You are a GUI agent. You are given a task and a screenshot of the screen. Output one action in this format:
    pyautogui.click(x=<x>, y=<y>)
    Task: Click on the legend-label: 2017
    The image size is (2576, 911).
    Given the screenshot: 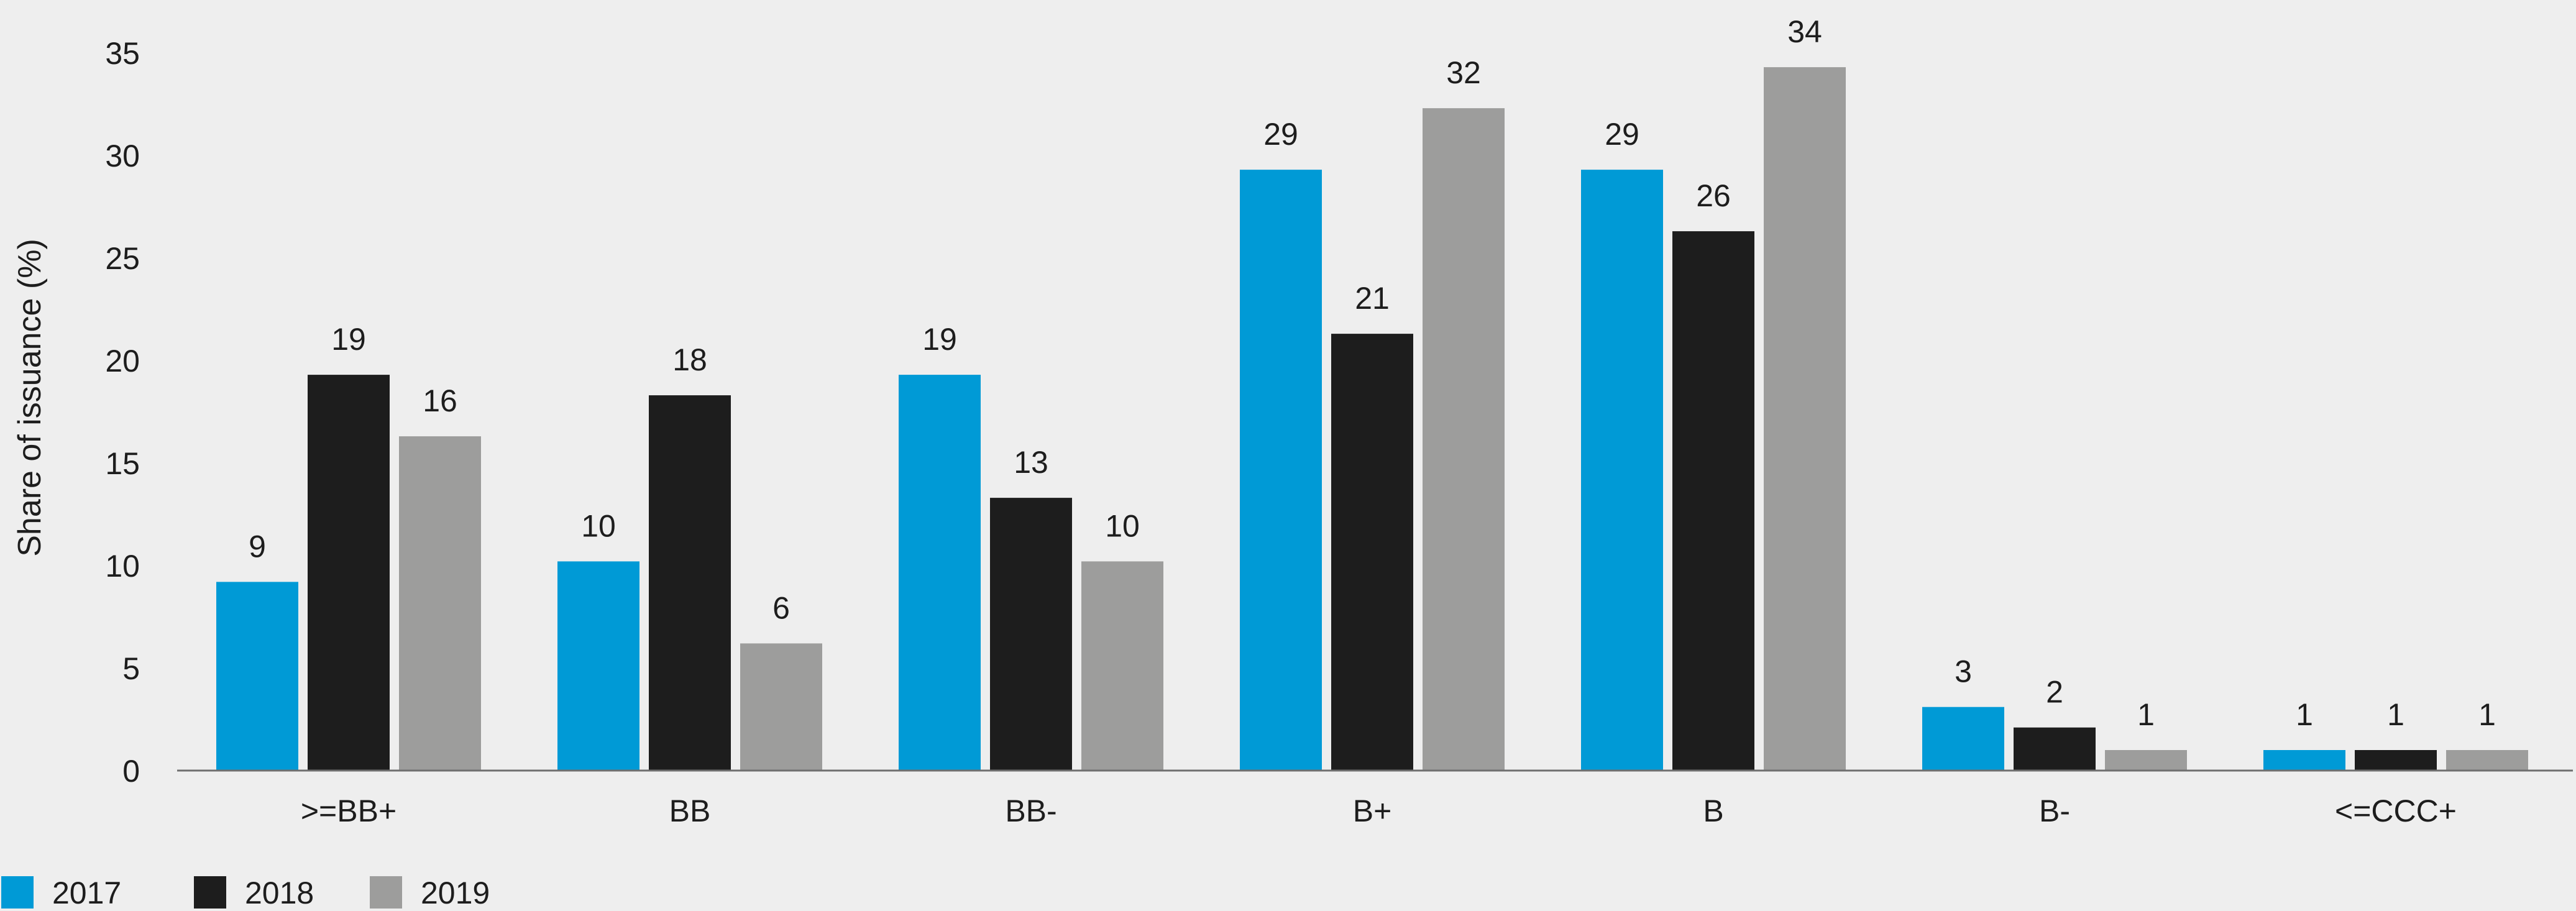 What is the action you would take?
    pyautogui.click(x=86, y=893)
    